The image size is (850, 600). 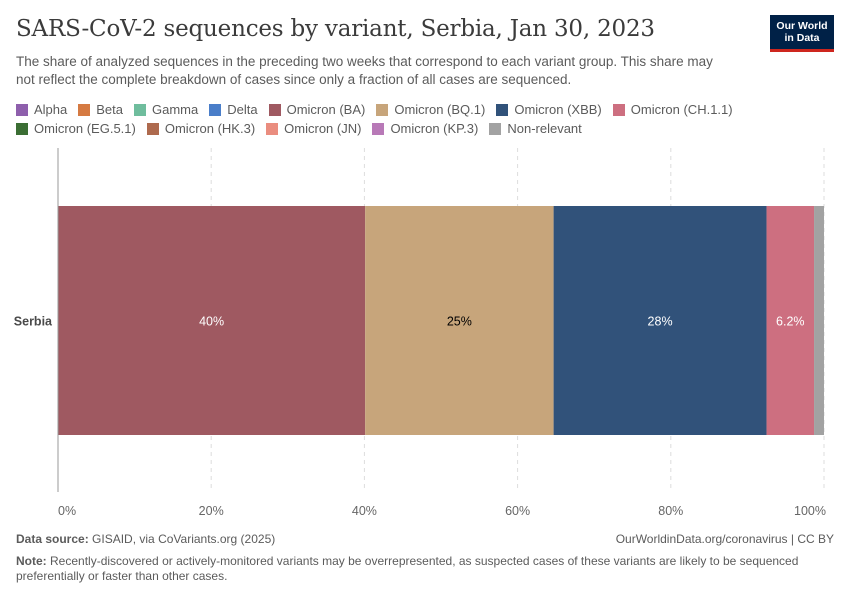 I want to click on data-source-label: Data source:, so click(x=52, y=539).